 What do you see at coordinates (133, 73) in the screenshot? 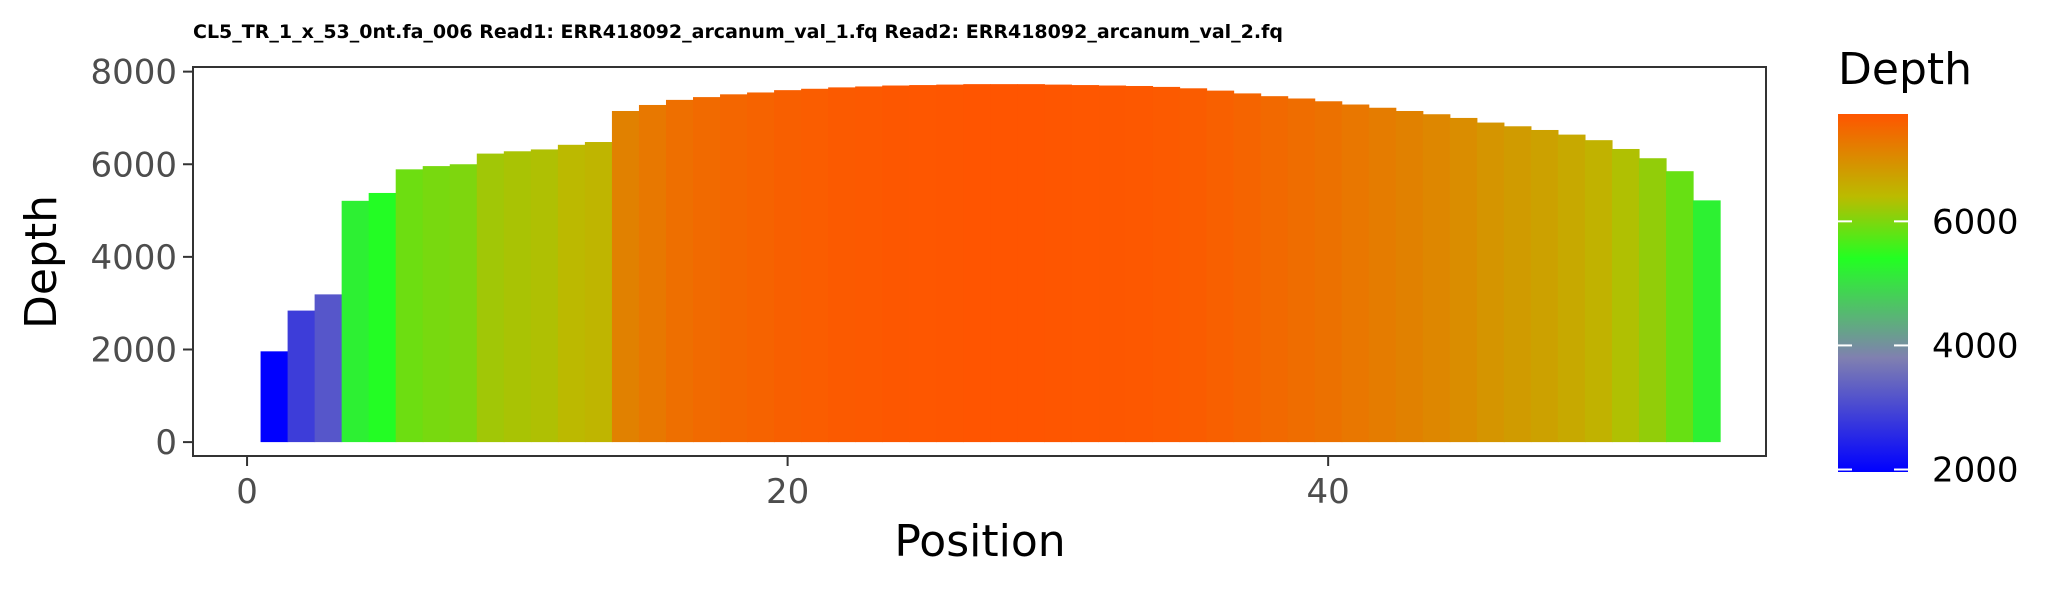
I see `y-tick-label: 8000` at bounding box center [133, 73].